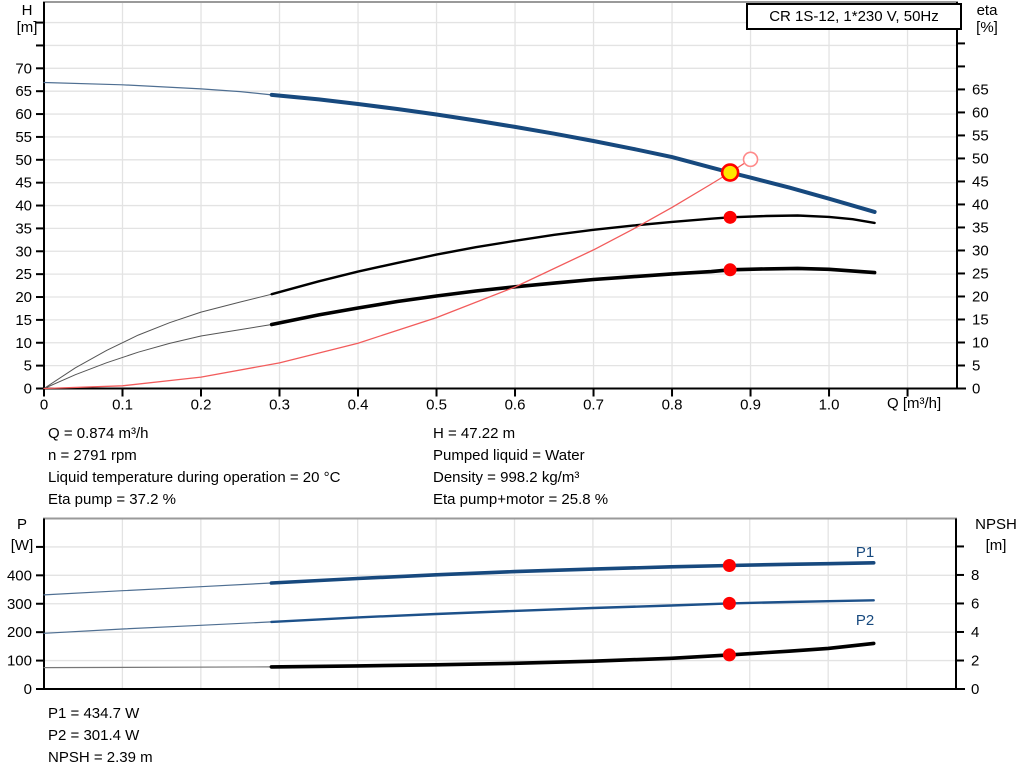  What do you see at coordinates (44, 405) in the screenshot?
I see `x-tick-label: 0` at bounding box center [44, 405].